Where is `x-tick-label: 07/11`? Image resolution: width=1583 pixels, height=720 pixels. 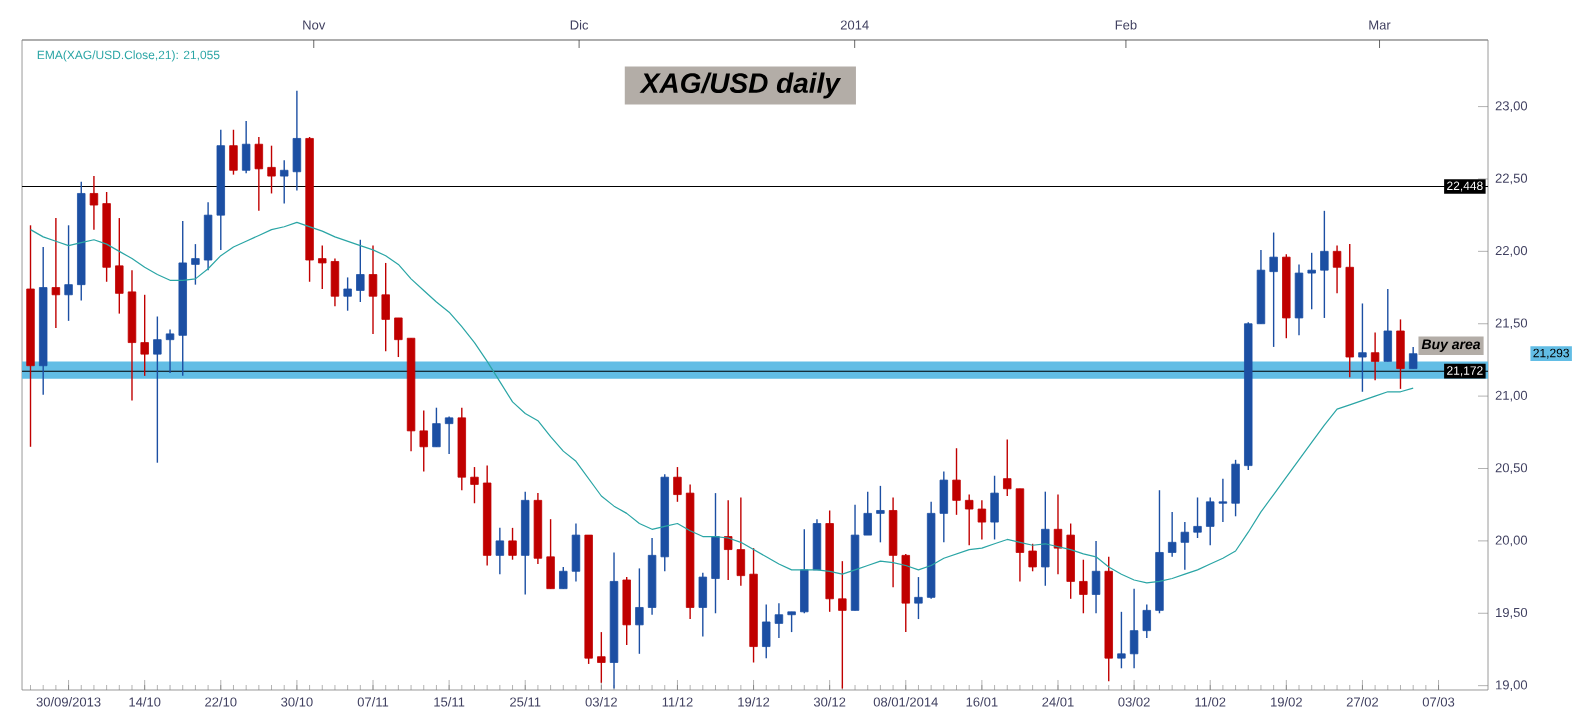
x-tick-label: 07/11 is located at coordinates (373, 702).